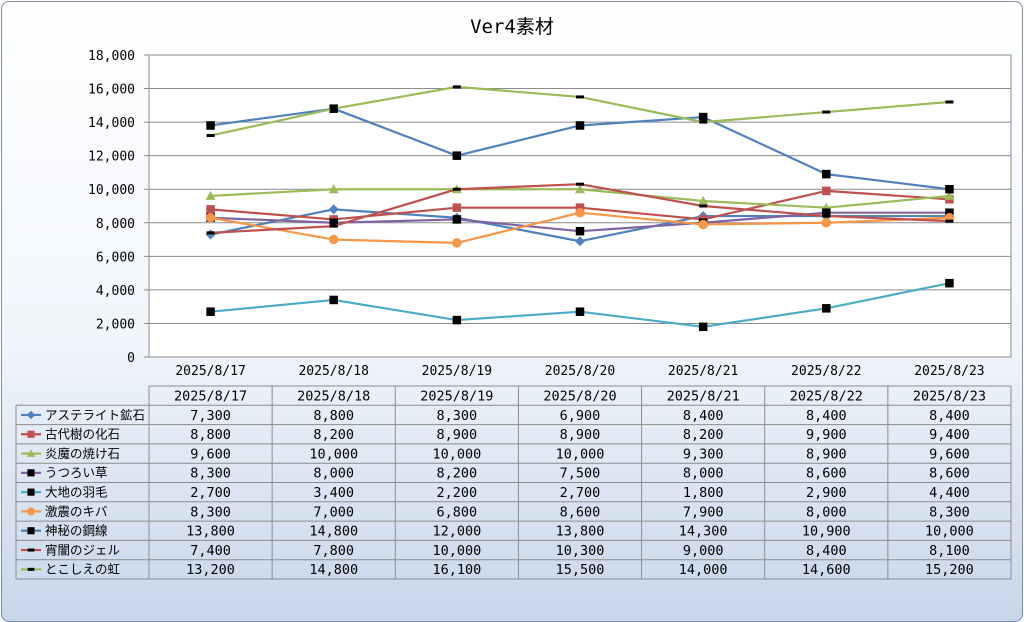 This screenshot has width=1024, height=622. What do you see at coordinates (826, 532) in the screenshot?
I see `table-cell-value: 10,900` at bounding box center [826, 532].